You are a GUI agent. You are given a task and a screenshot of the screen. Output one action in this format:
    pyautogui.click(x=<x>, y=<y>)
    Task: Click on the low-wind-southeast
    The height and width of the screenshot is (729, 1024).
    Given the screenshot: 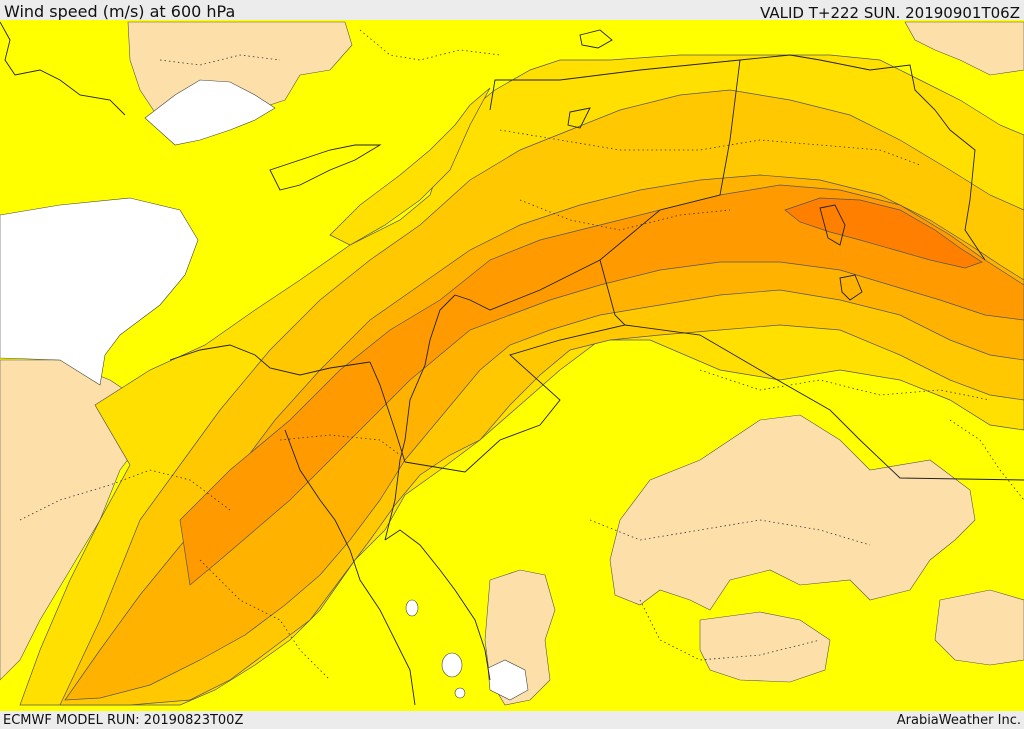 What is the action you would take?
    pyautogui.click(x=979, y=627)
    